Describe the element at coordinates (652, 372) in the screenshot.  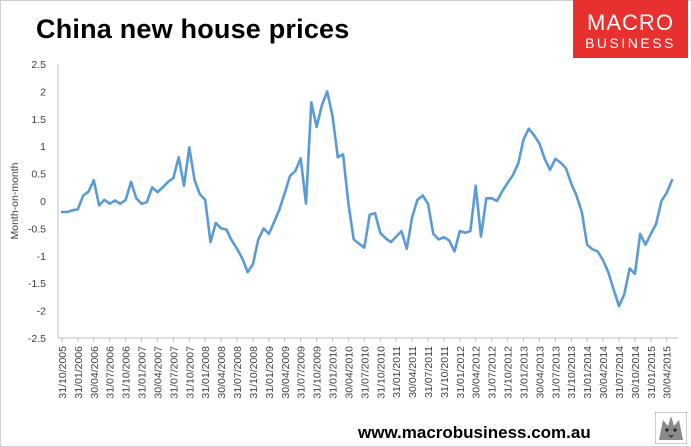
I see `x-tick-label: 31/01/2015` at that location.